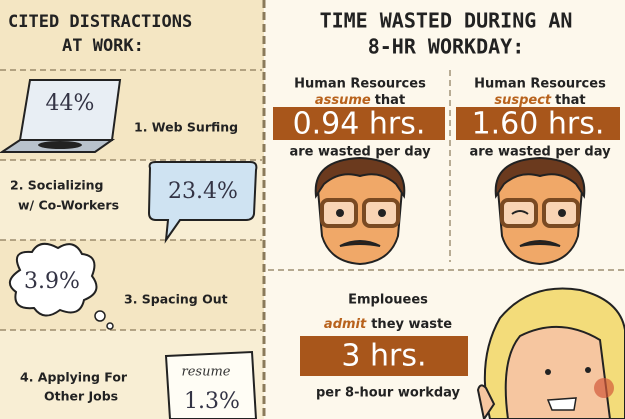 This screenshot has width=625, height=419. I want to click on thought-cloud, so click(53, 279).